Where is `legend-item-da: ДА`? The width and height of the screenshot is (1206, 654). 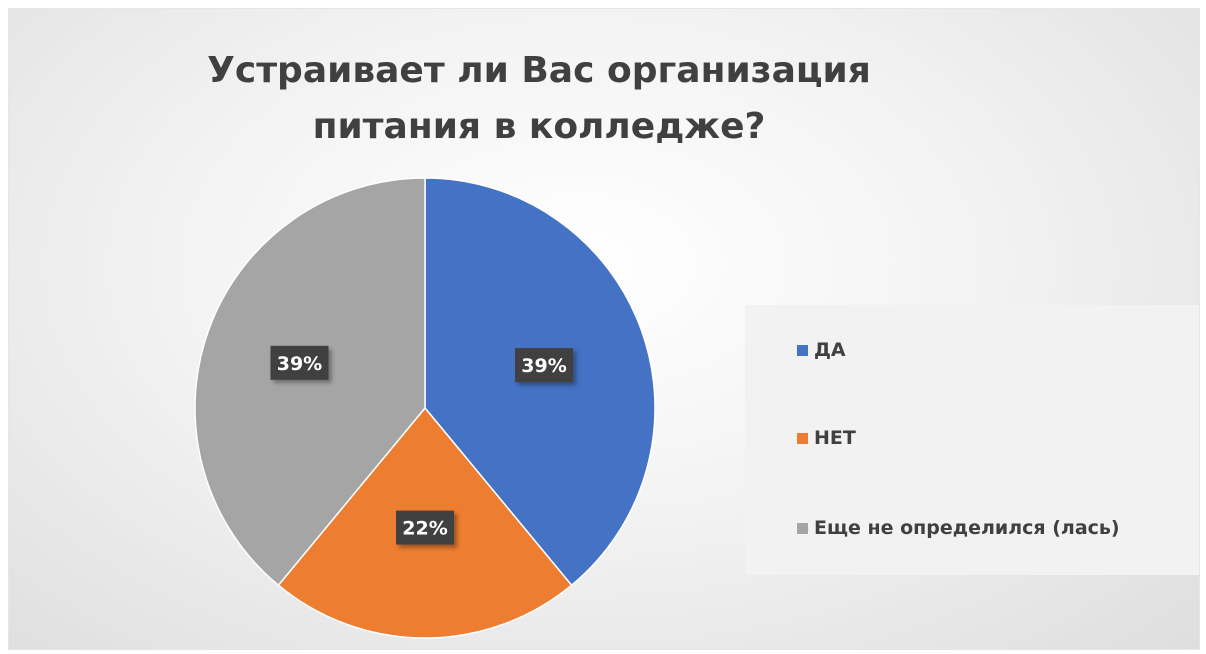 legend-item-da: ДА is located at coordinates (821, 350).